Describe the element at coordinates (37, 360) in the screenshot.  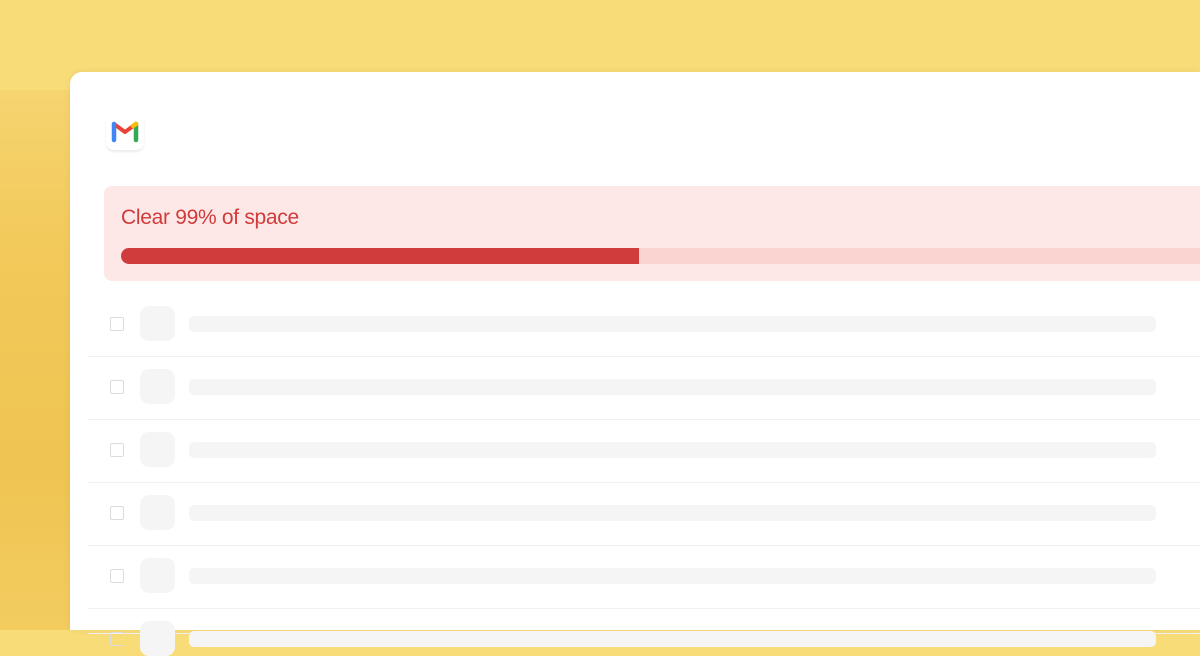
I see `background-texture` at that location.